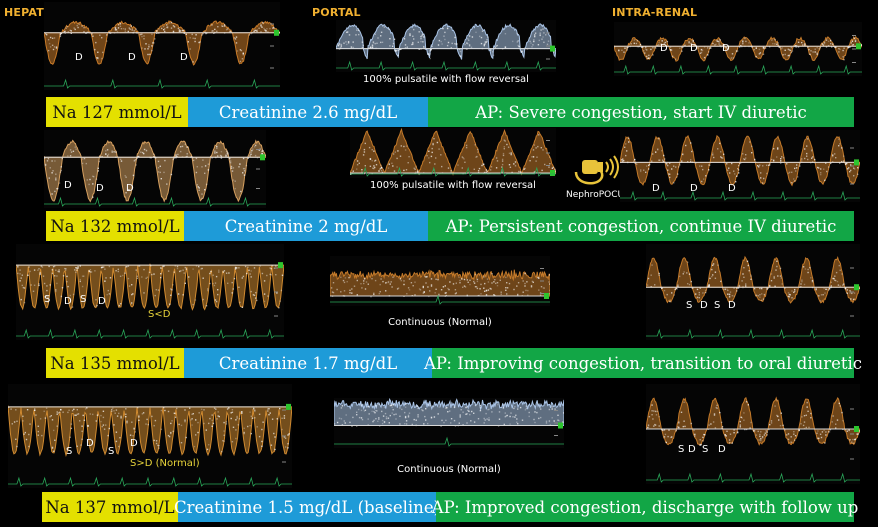 Image resolution: width=878 pixels, height=527 pixels. I want to click on nephropocus-logo-icon, so click(596, 170).